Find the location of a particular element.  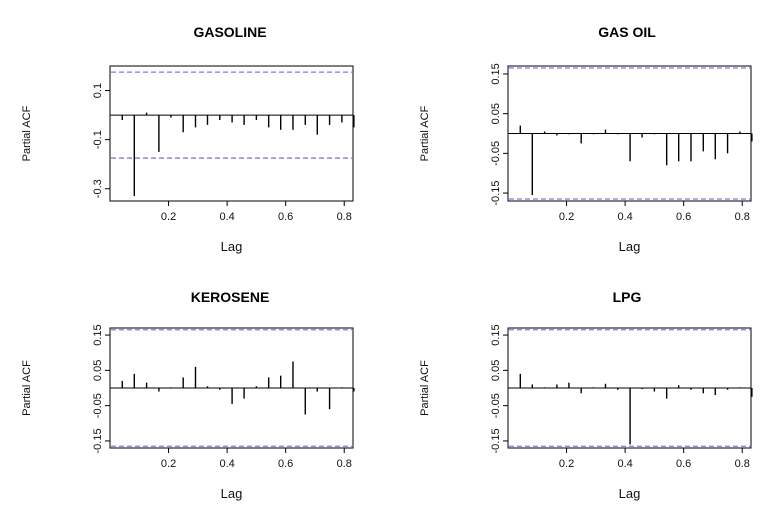

y-tick-label: -0.1 is located at coordinates (98, 139).